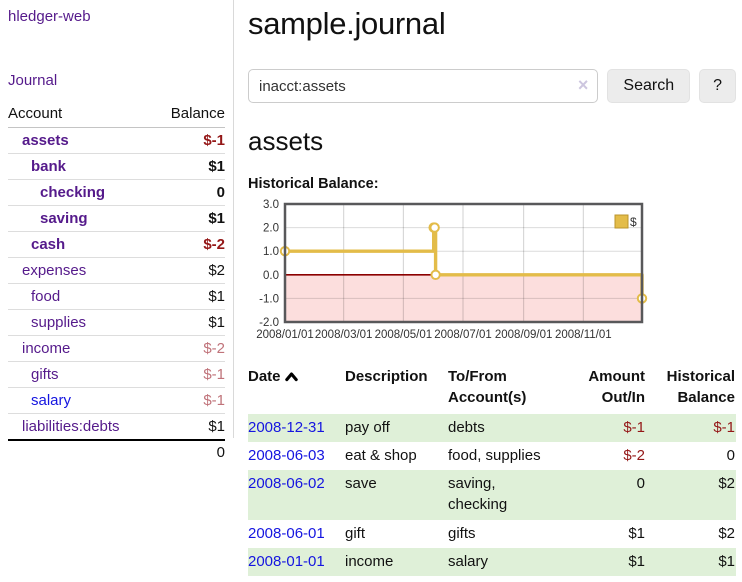  I want to click on sort-ascending-icon, so click(291, 377).